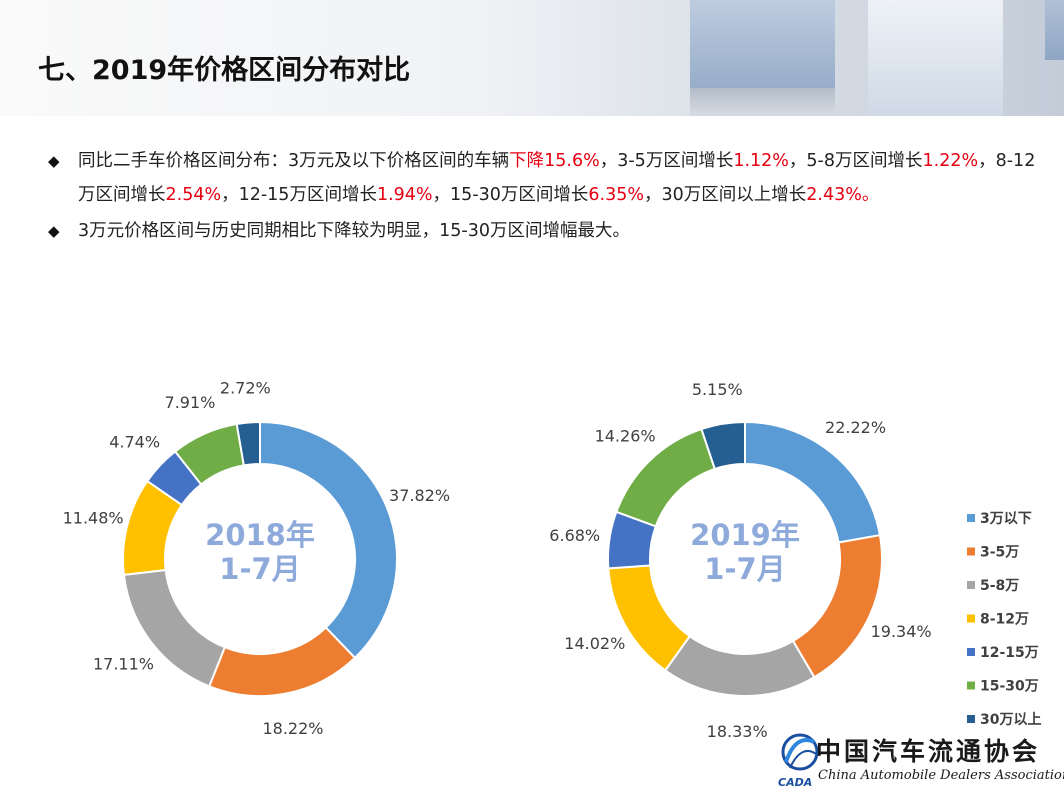 The height and width of the screenshot is (799, 1064). Describe the element at coordinates (404, 195) in the screenshot. I see `highlighted-value: 1.94%` at that location.